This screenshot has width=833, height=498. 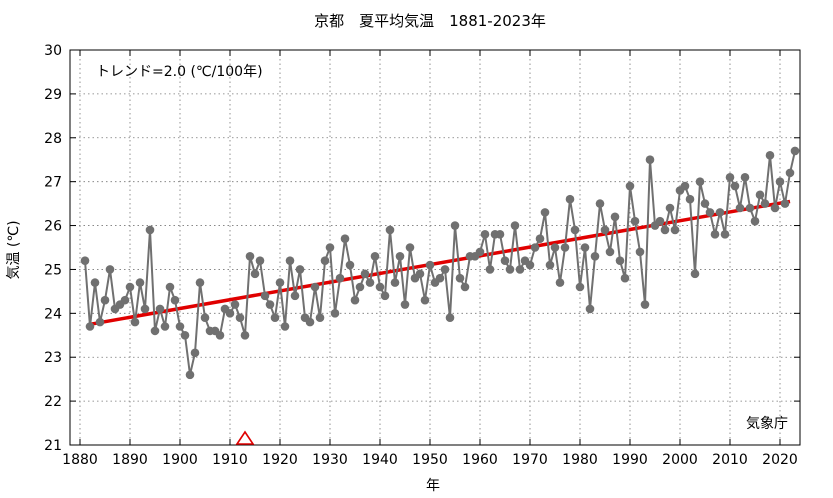 I want to click on credit-label: 気象庁, so click(x=767, y=424).